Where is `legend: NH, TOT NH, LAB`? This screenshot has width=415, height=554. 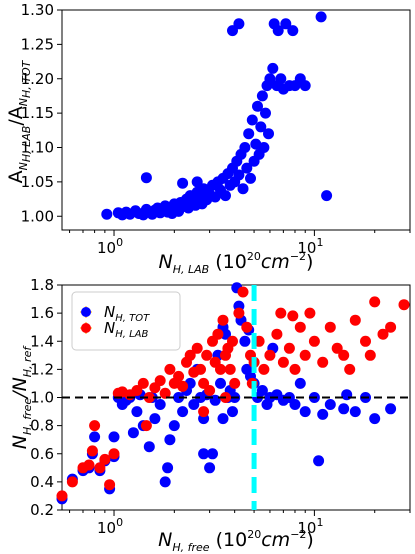
legend: NH, TOT NH, LAB is located at coordinates (126, 321).